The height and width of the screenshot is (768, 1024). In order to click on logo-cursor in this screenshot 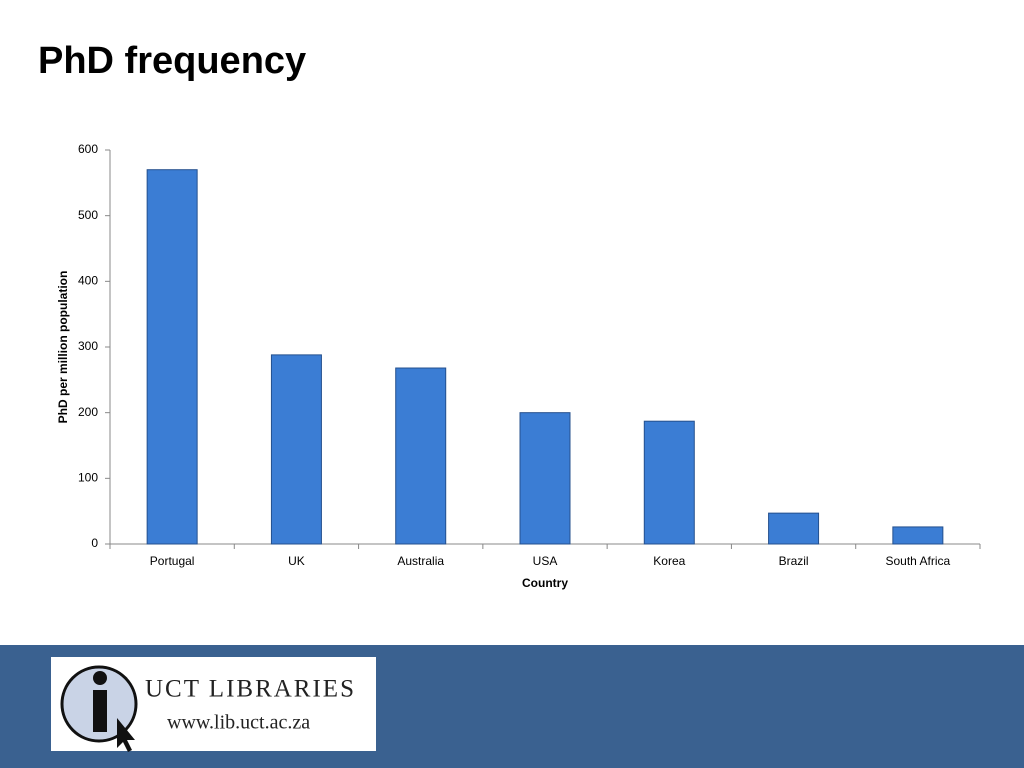, I will do `click(126, 735)`.